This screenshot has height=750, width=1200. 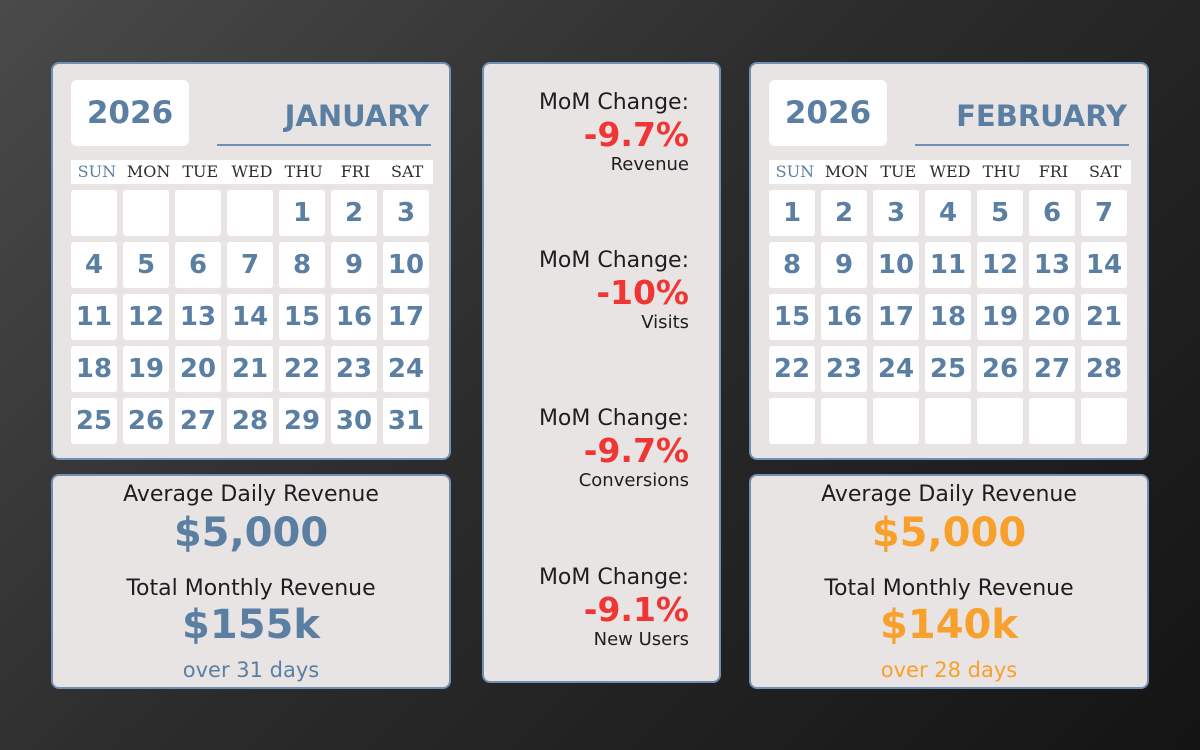 I want to click on weekday-label: WED, so click(x=252, y=171).